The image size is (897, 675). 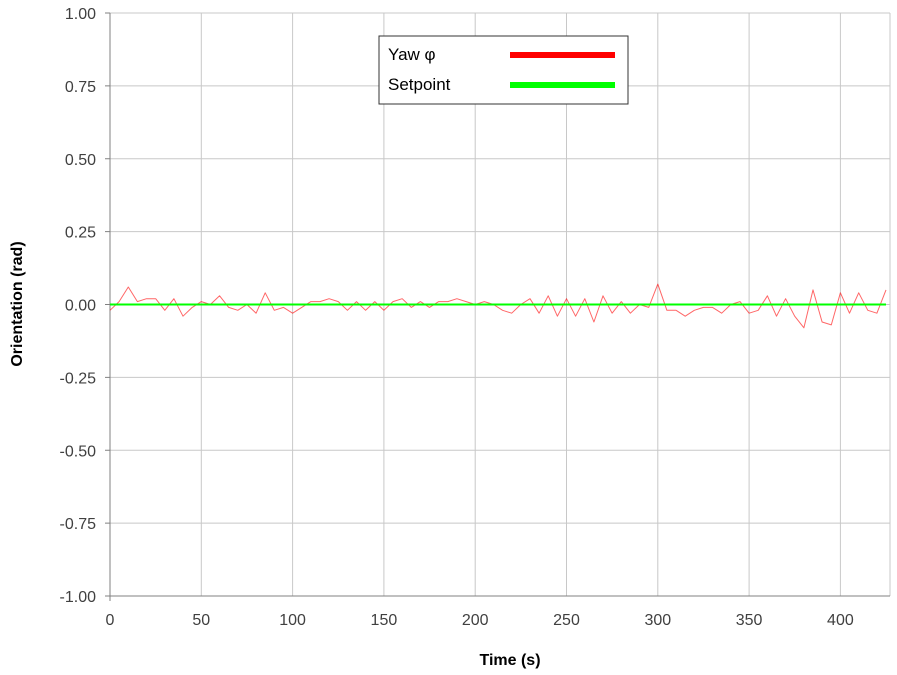 I want to click on legend-label-setpoint: Setpoint, so click(x=419, y=84).